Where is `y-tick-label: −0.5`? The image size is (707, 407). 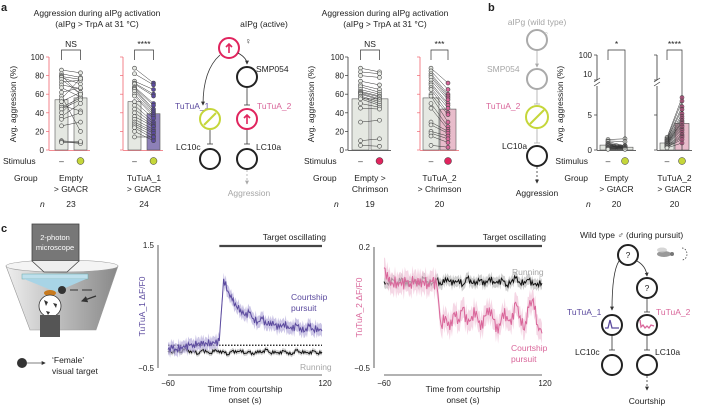
y-tick-label: −0.5 is located at coordinates (362, 368).